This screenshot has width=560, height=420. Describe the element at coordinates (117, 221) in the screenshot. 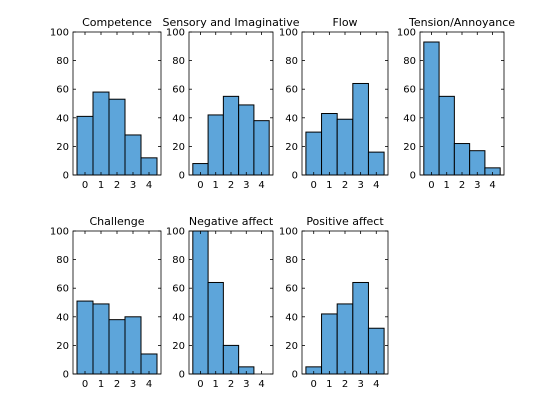

I see `chart-title: Challenge` at that location.